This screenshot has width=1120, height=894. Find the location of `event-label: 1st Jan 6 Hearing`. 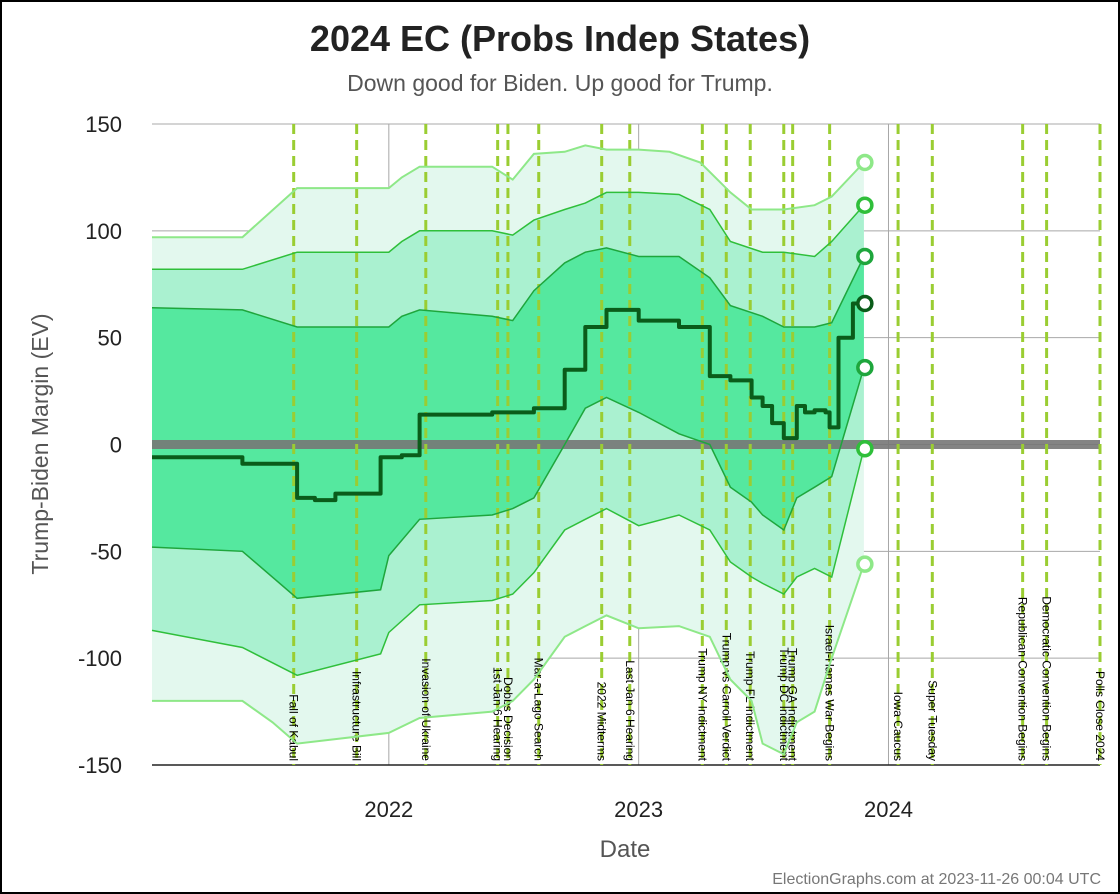

event-label: 1st Jan 6 Hearing is located at coordinates (498, 714).